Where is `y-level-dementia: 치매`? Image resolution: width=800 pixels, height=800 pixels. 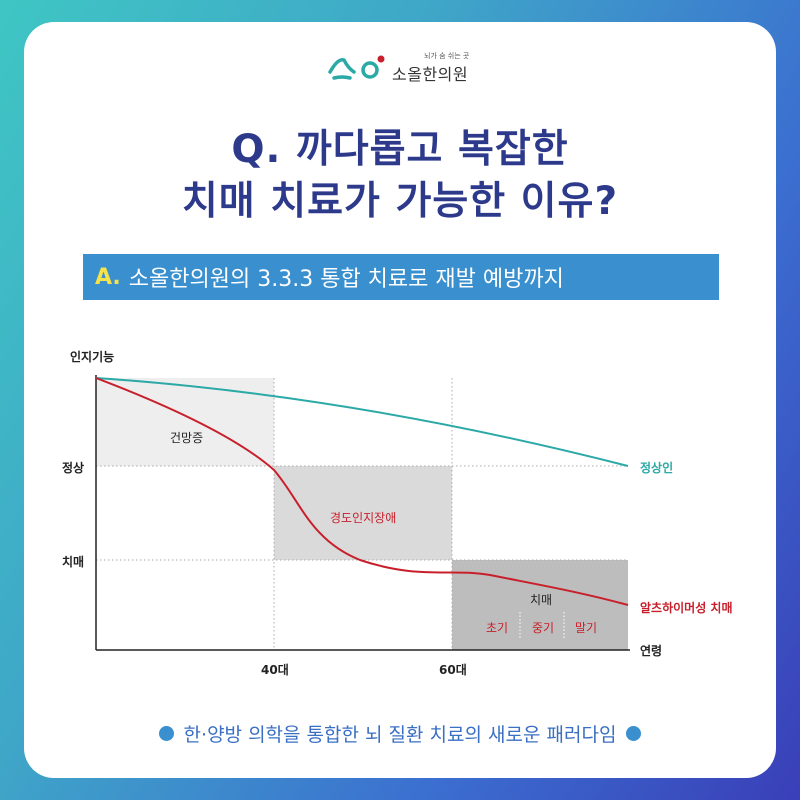
y-level-dementia: 치매 is located at coordinates (73, 561).